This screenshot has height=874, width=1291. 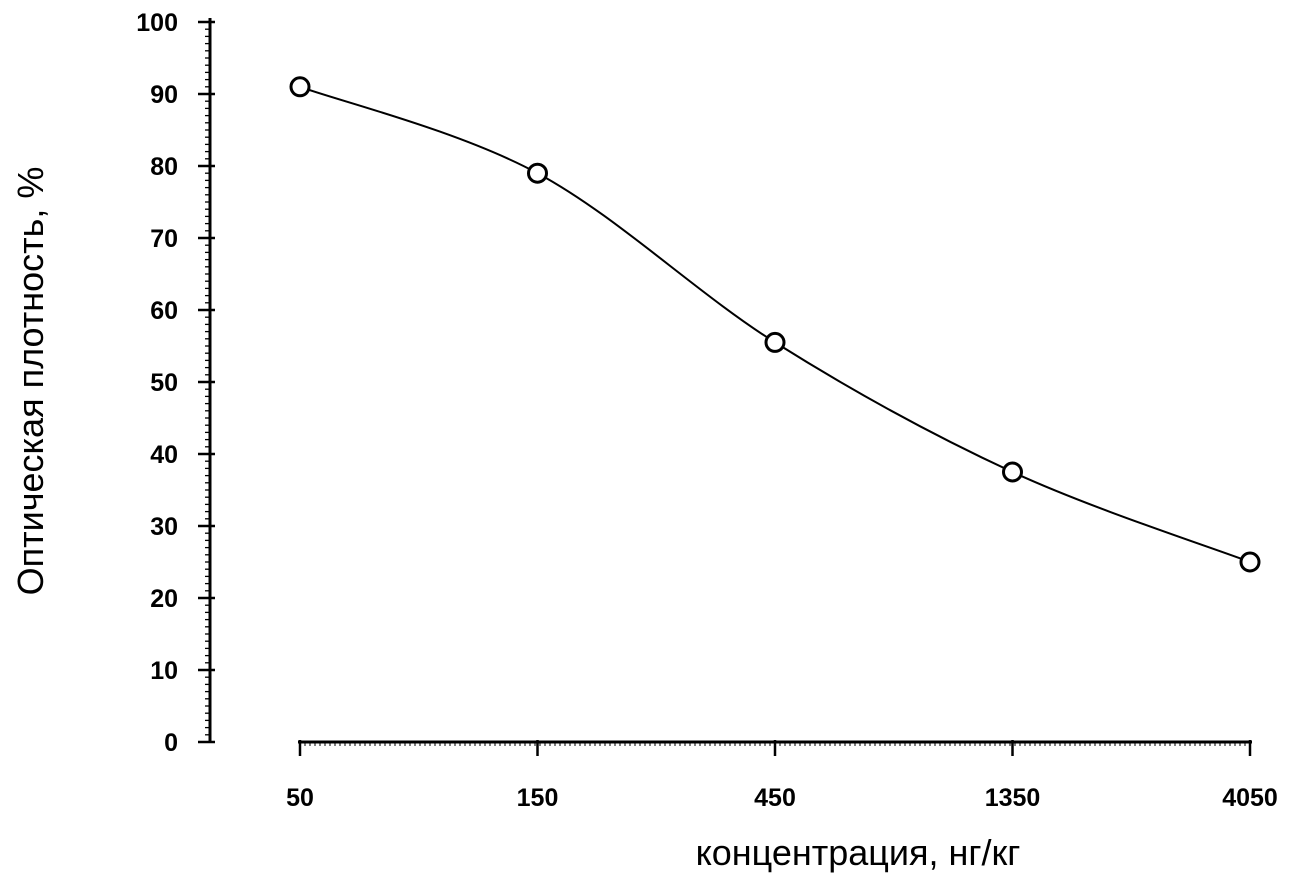 I want to click on y-tick-label: 20, so click(x=164, y=599).